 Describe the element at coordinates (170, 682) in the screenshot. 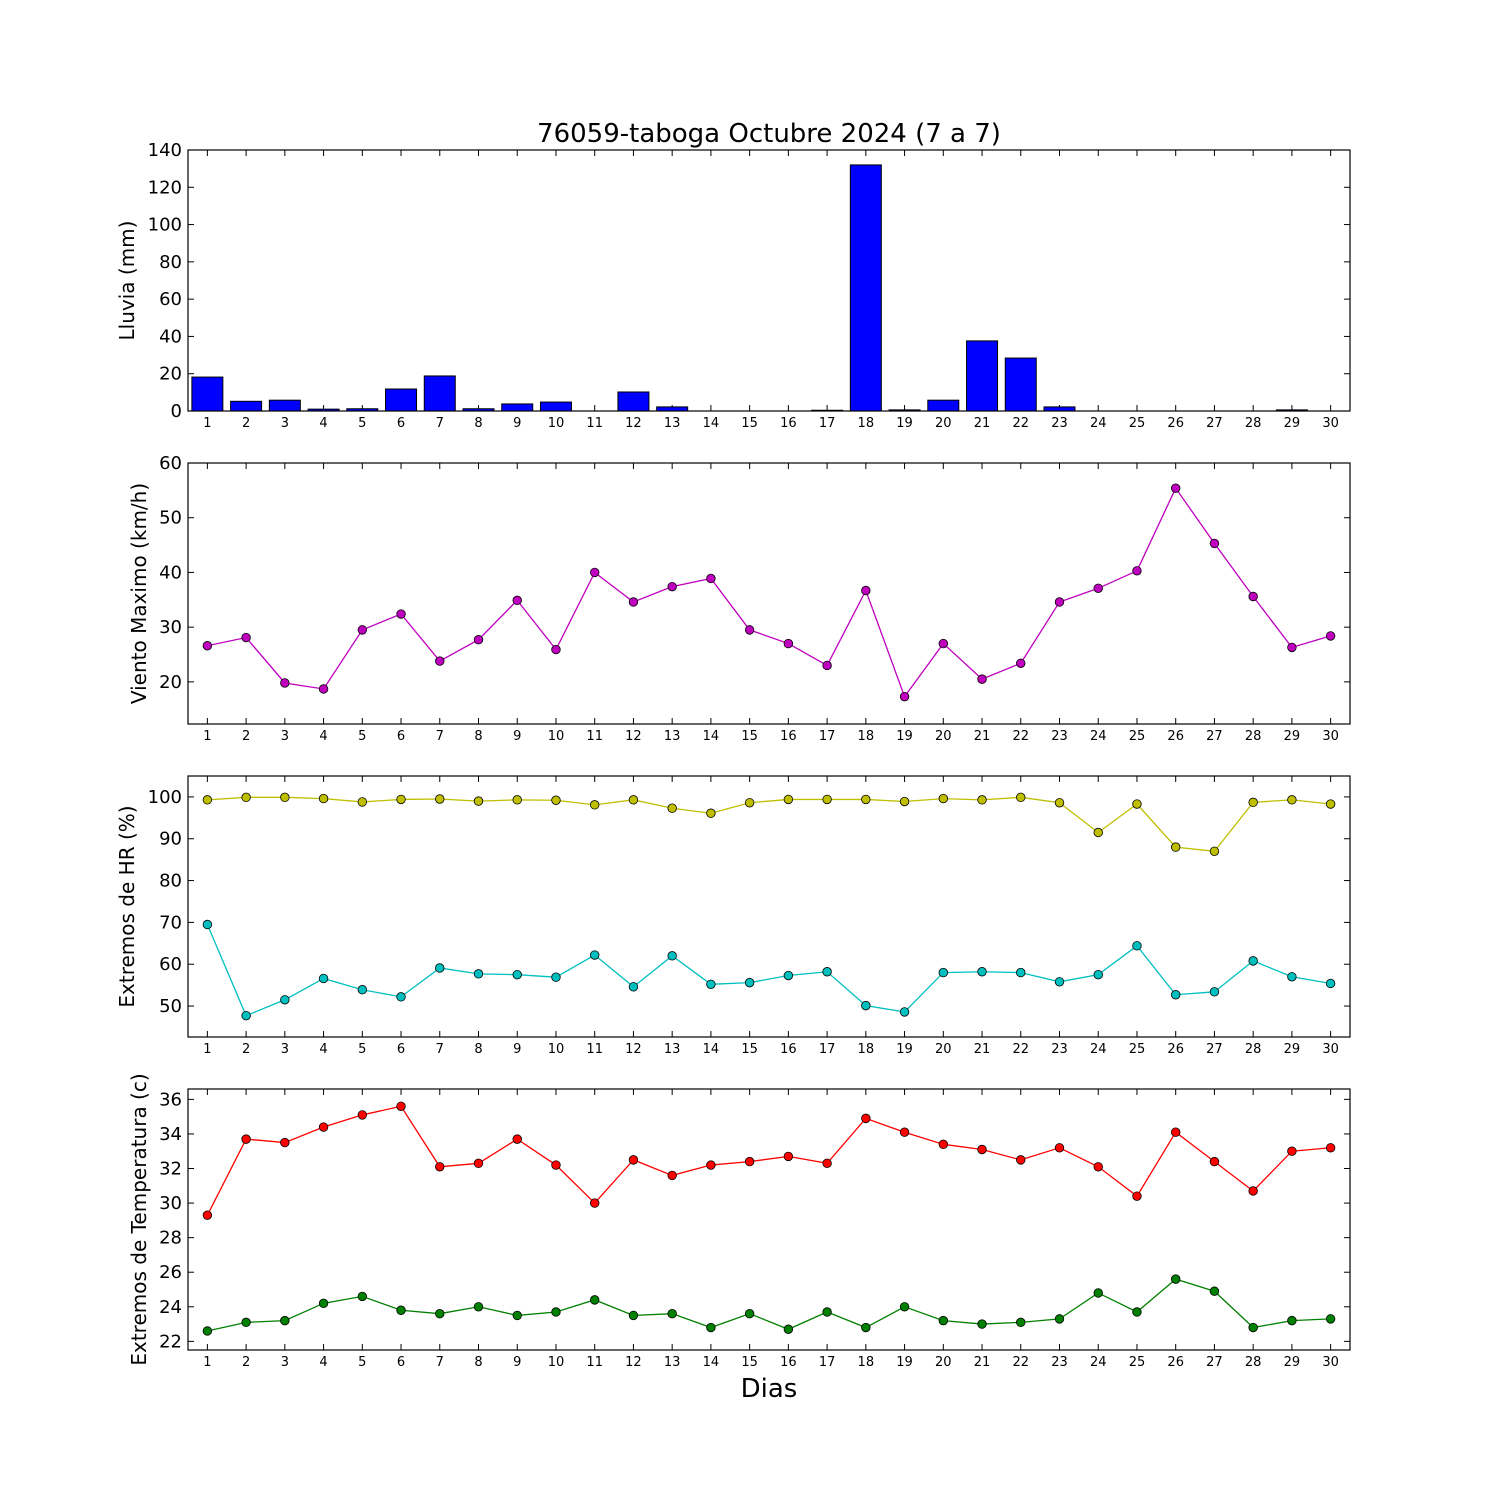

I see `y-tick-label: 20` at that location.